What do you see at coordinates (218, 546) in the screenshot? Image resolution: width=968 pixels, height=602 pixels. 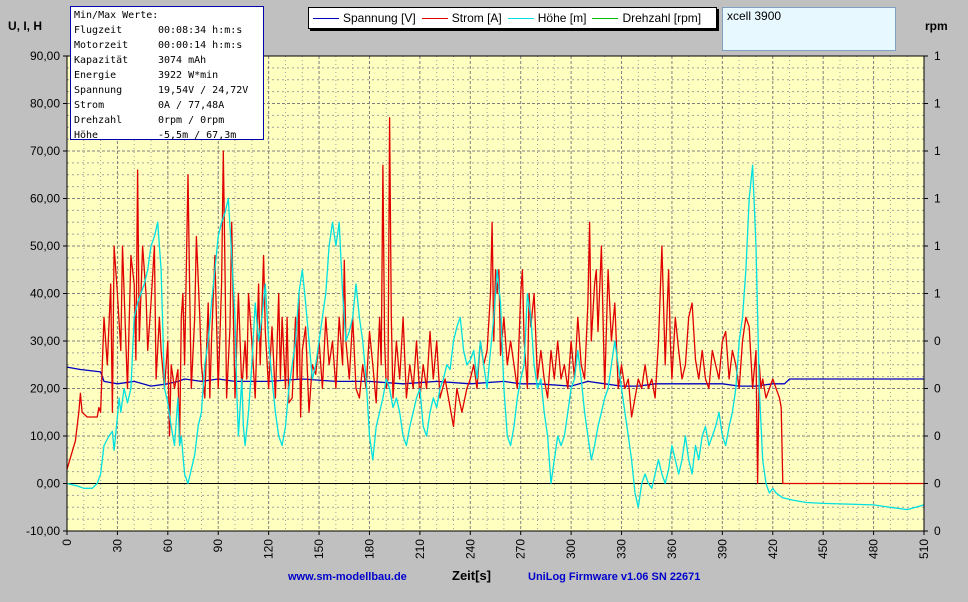 I see `x-tick-label: 90` at bounding box center [218, 546].